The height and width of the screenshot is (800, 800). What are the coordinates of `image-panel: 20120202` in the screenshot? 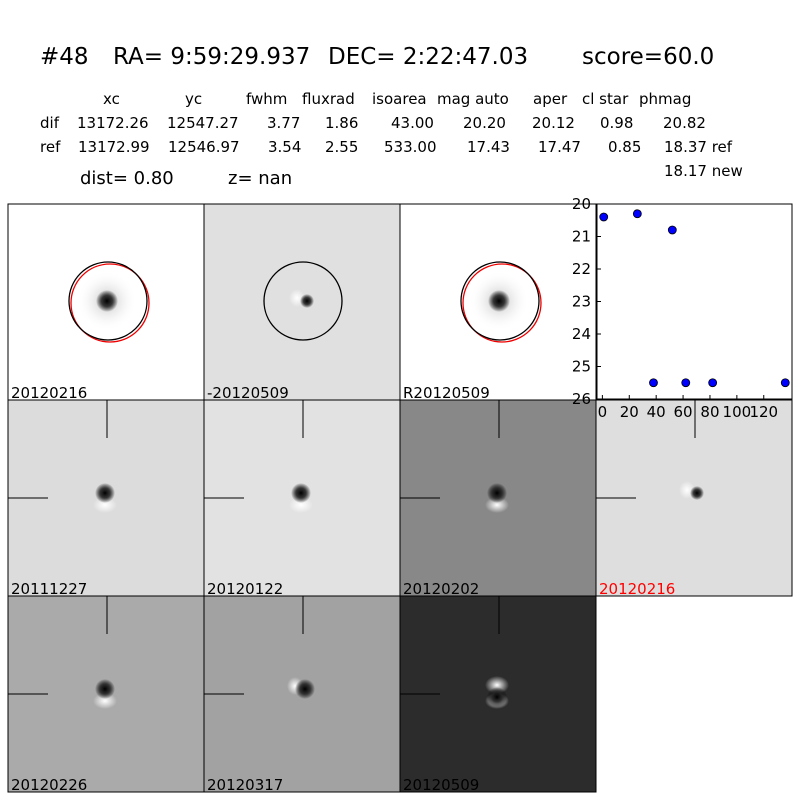 It's located at (498, 498).